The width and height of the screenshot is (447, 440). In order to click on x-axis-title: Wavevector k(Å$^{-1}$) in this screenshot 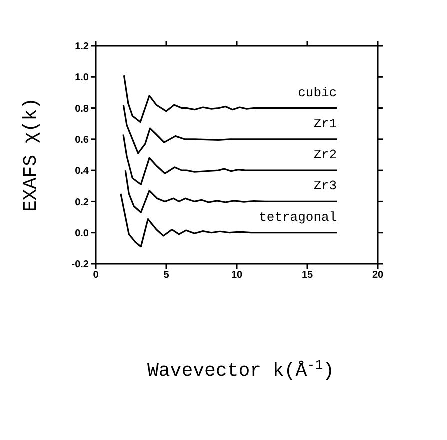, I will do `click(241, 370)`.